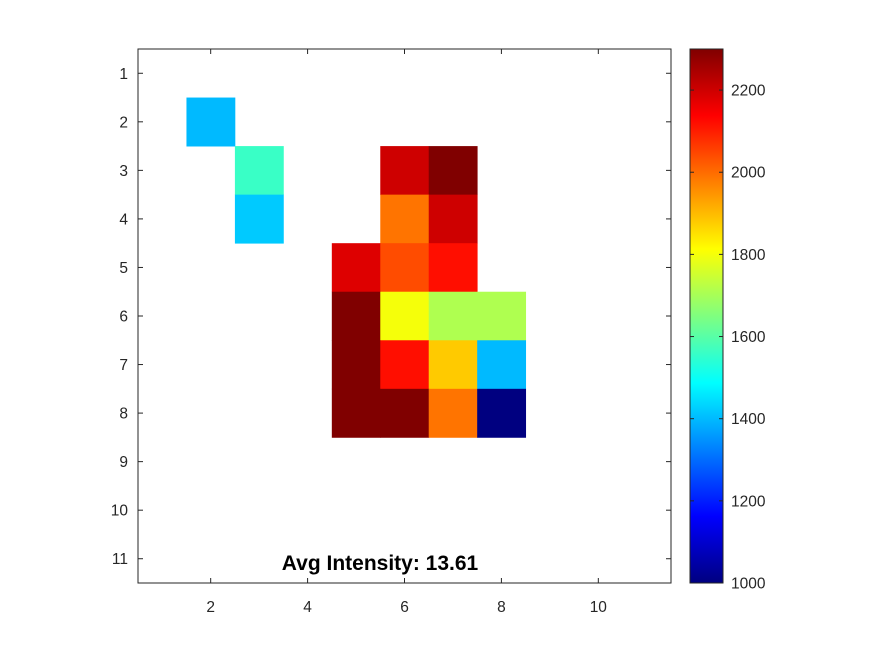 This screenshot has width=875, height=656. What do you see at coordinates (123, 365) in the screenshot?
I see `y-tick-label: 7` at bounding box center [123, 365].